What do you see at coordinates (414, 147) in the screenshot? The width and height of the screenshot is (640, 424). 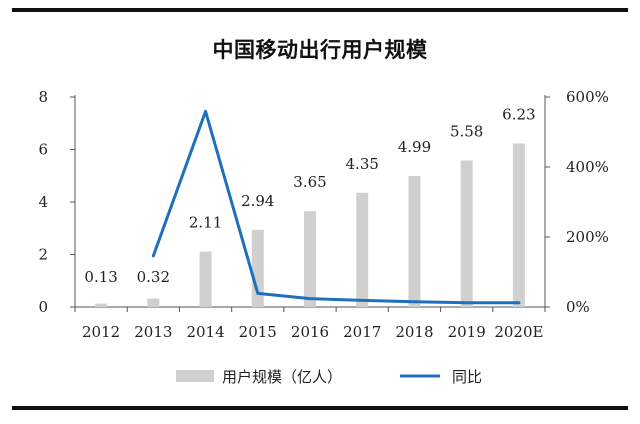 I see `data-label: 4.99` at bounding box center [414, 147].